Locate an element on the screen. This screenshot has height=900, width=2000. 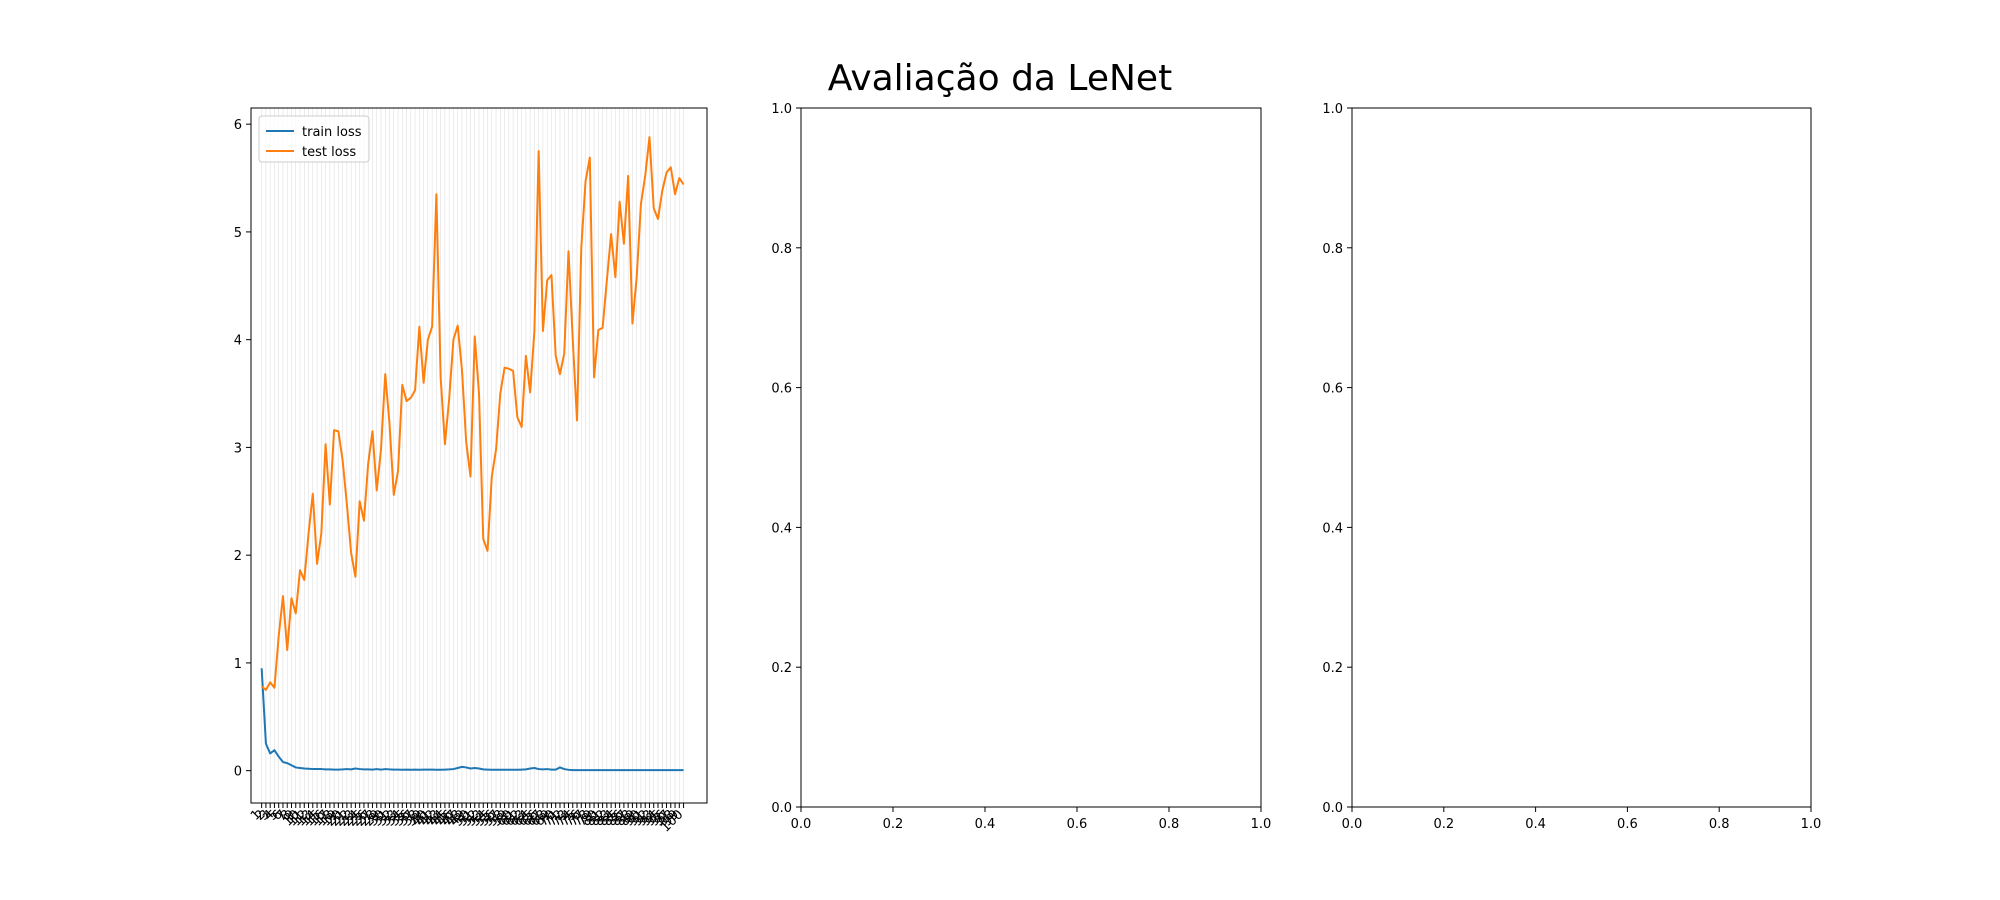
y-tick-label: 5 is located at coordinates (238, 233).